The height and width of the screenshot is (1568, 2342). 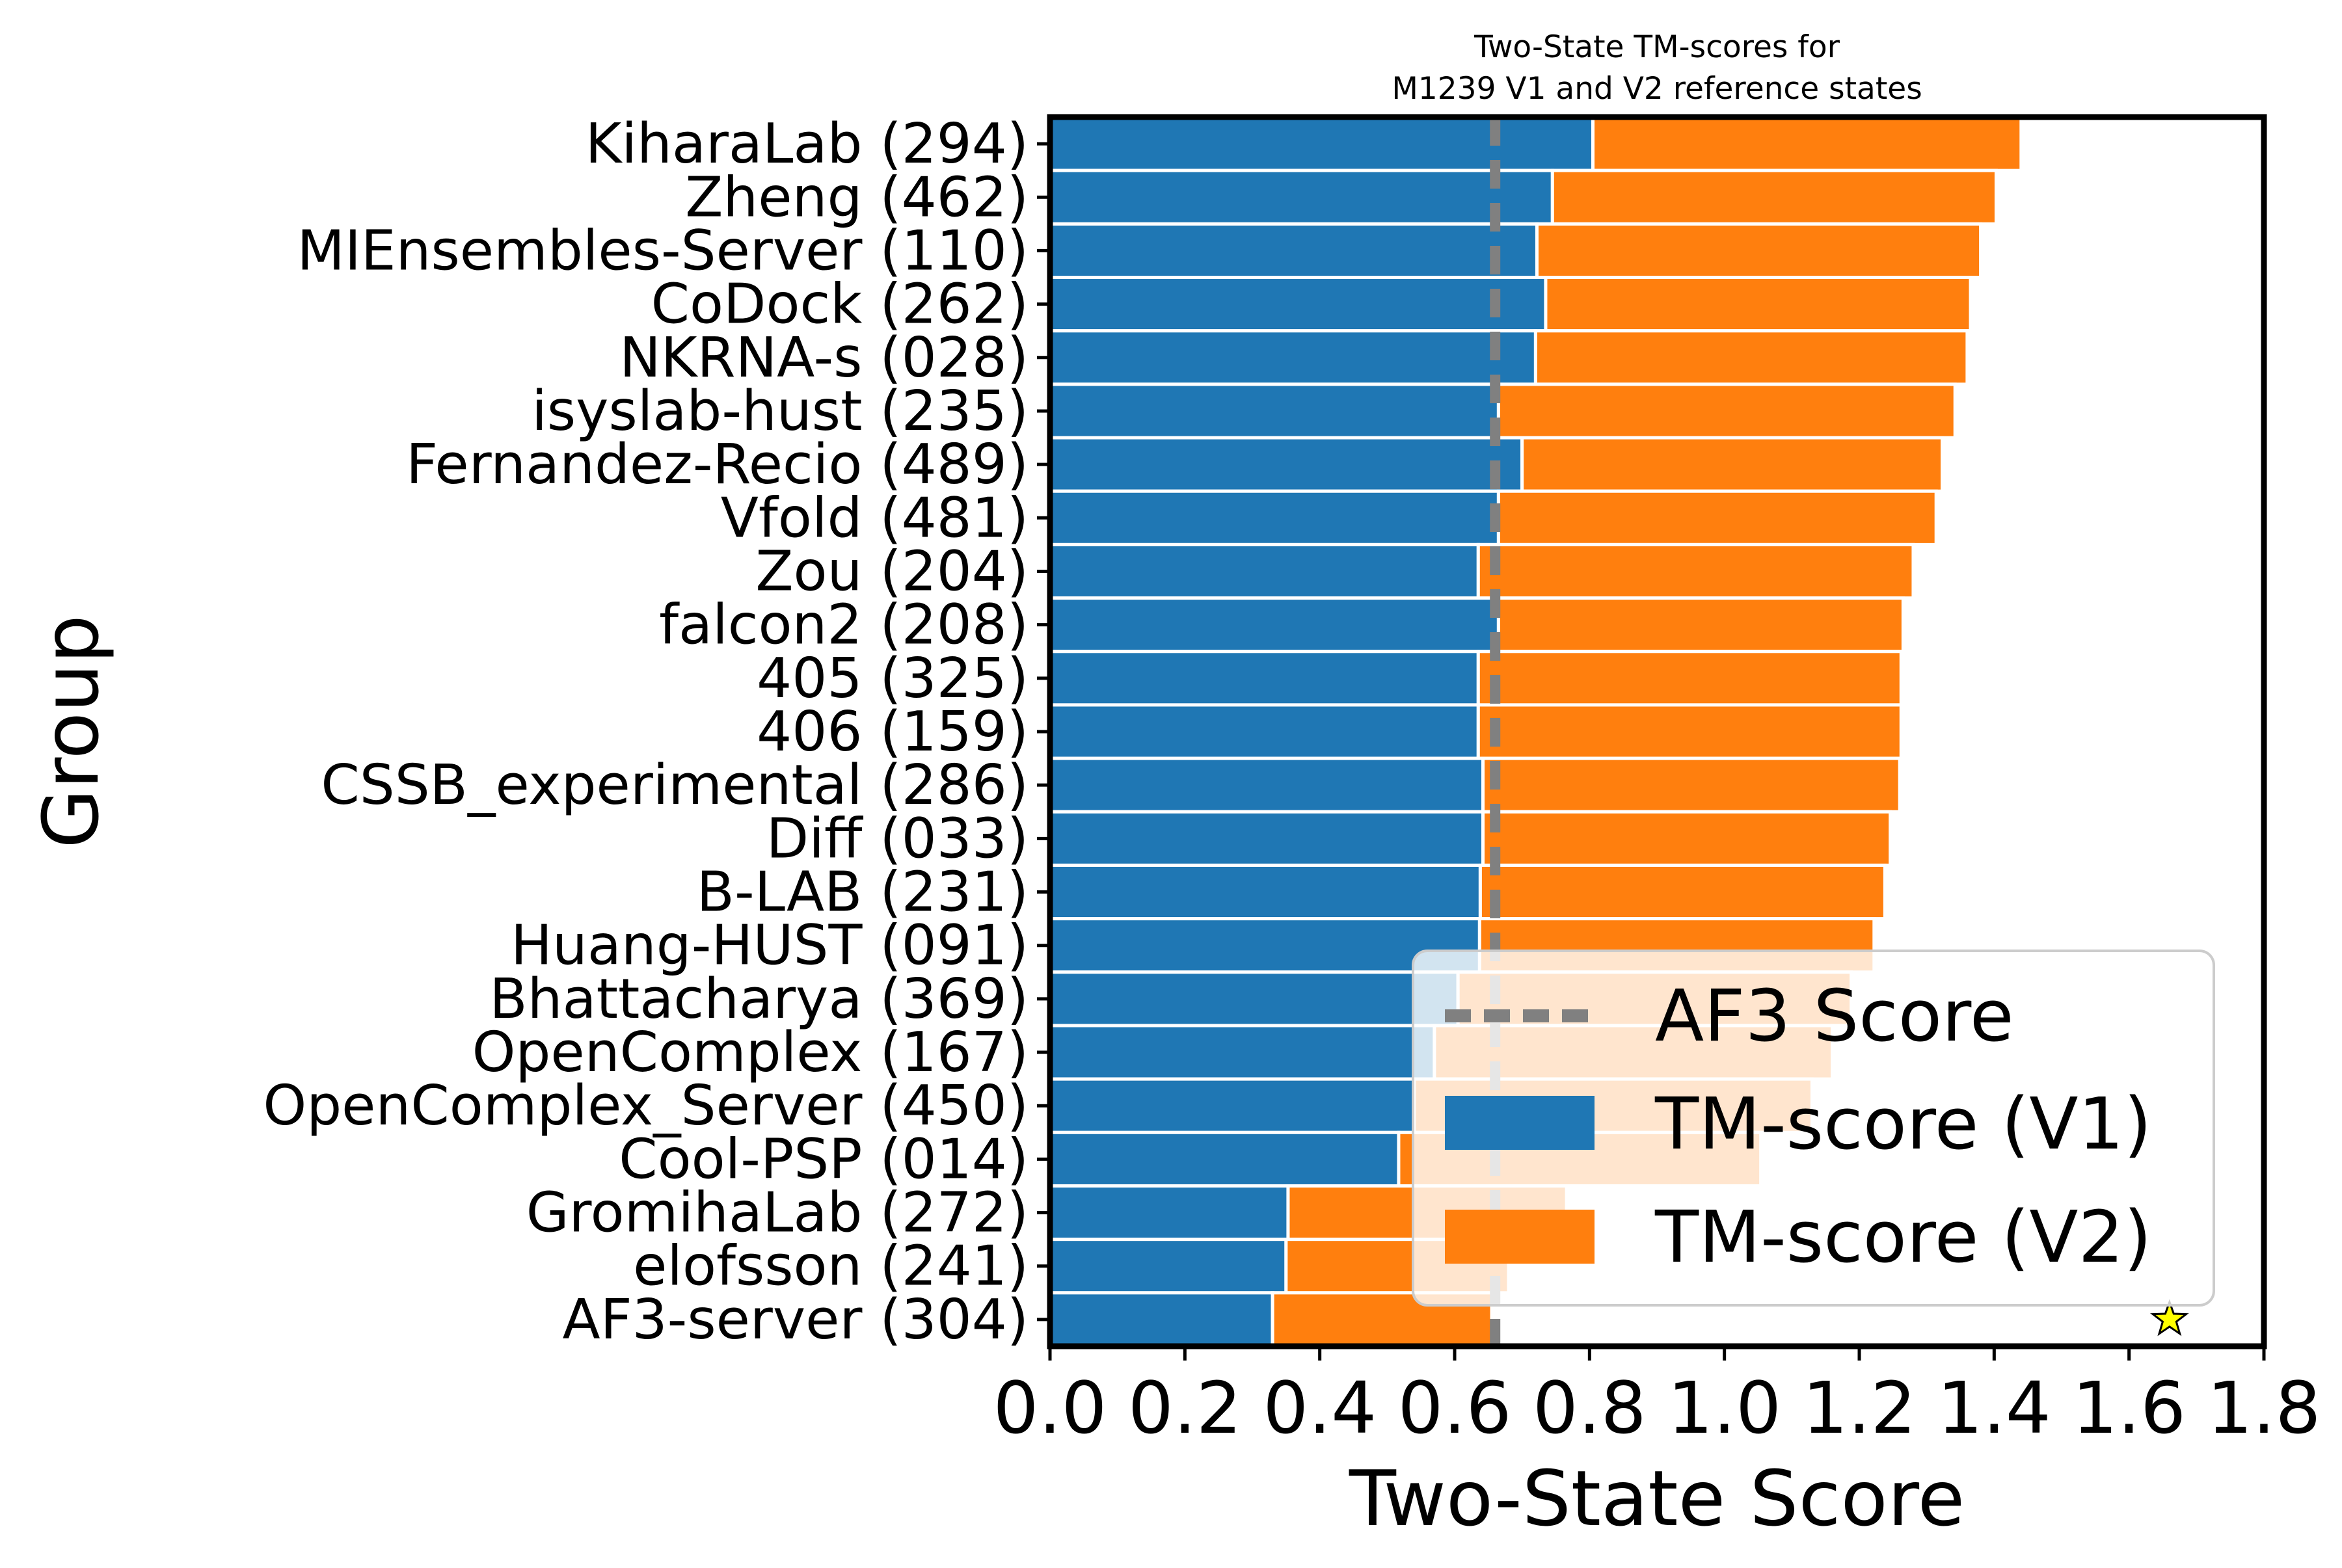 What do you see at coordinates (1902, 1237) in the screenshot?
I see `legend-label-tm-score-v2: TM-score (V2)` at bounding box center [1902, 1237].